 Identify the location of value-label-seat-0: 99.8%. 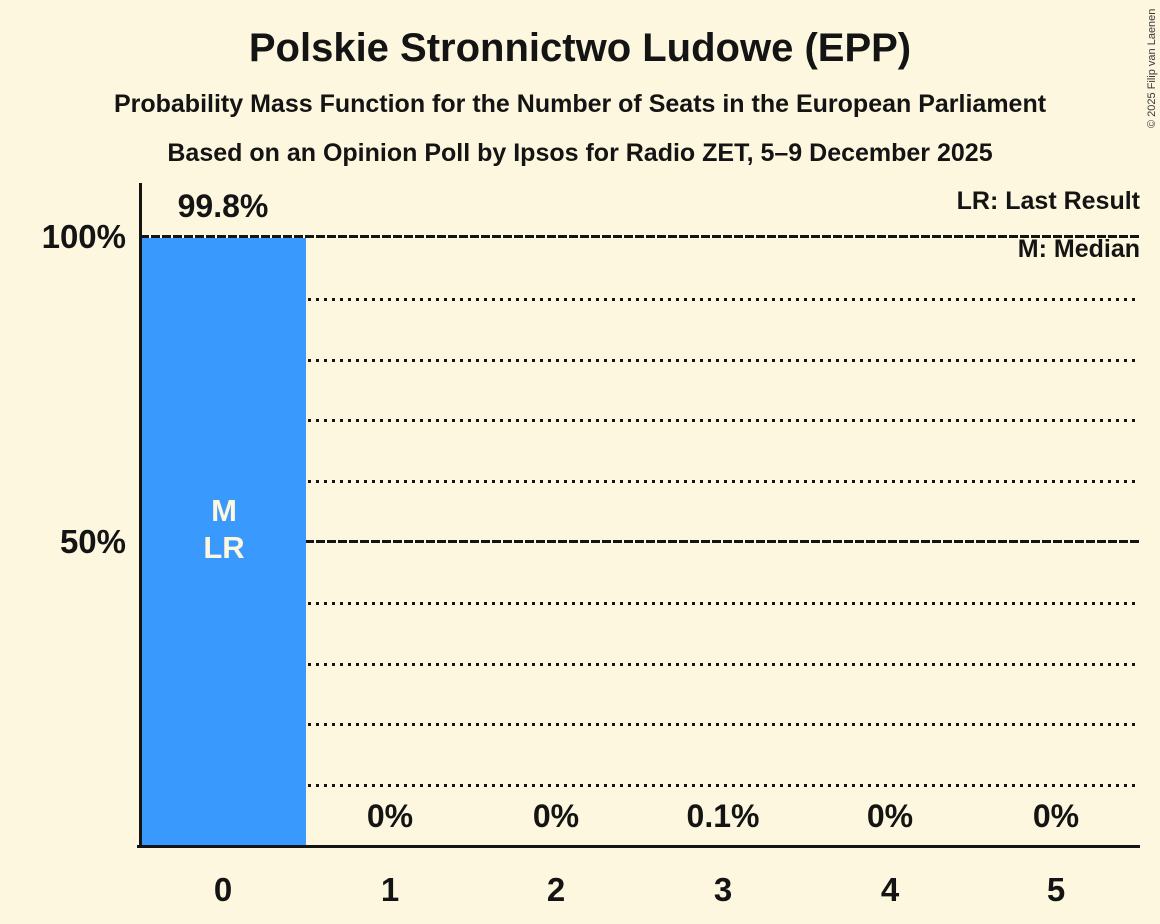
(223, 206).